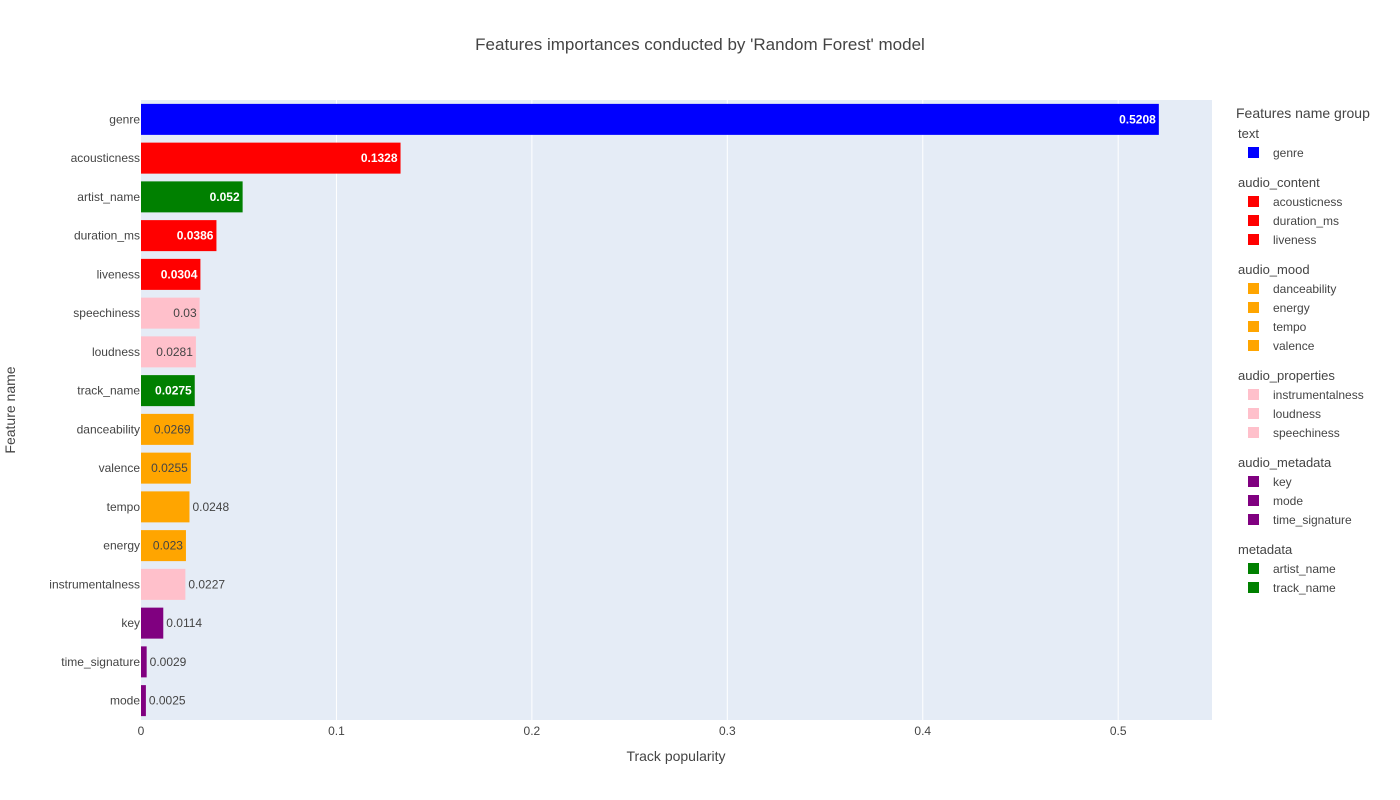 Image resolution: width=1400 pixels, height=800 pixels. I want to click on x-tick-label: 0.4, so click(922, 731).